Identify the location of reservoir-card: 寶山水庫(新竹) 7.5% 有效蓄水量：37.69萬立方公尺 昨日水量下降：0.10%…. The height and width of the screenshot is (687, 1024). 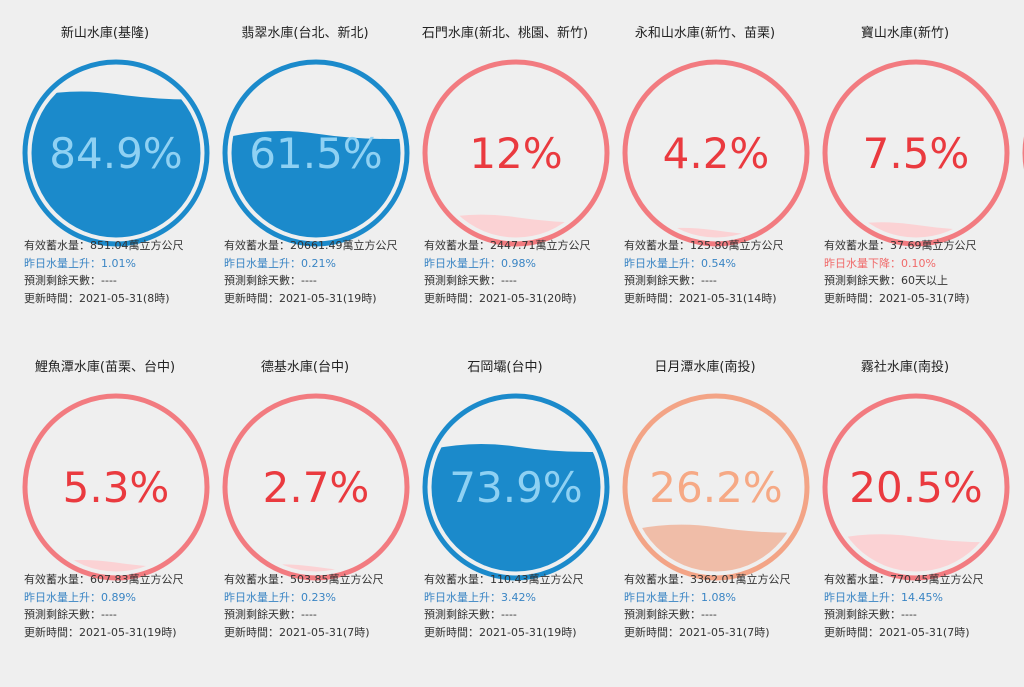
(912, 182).